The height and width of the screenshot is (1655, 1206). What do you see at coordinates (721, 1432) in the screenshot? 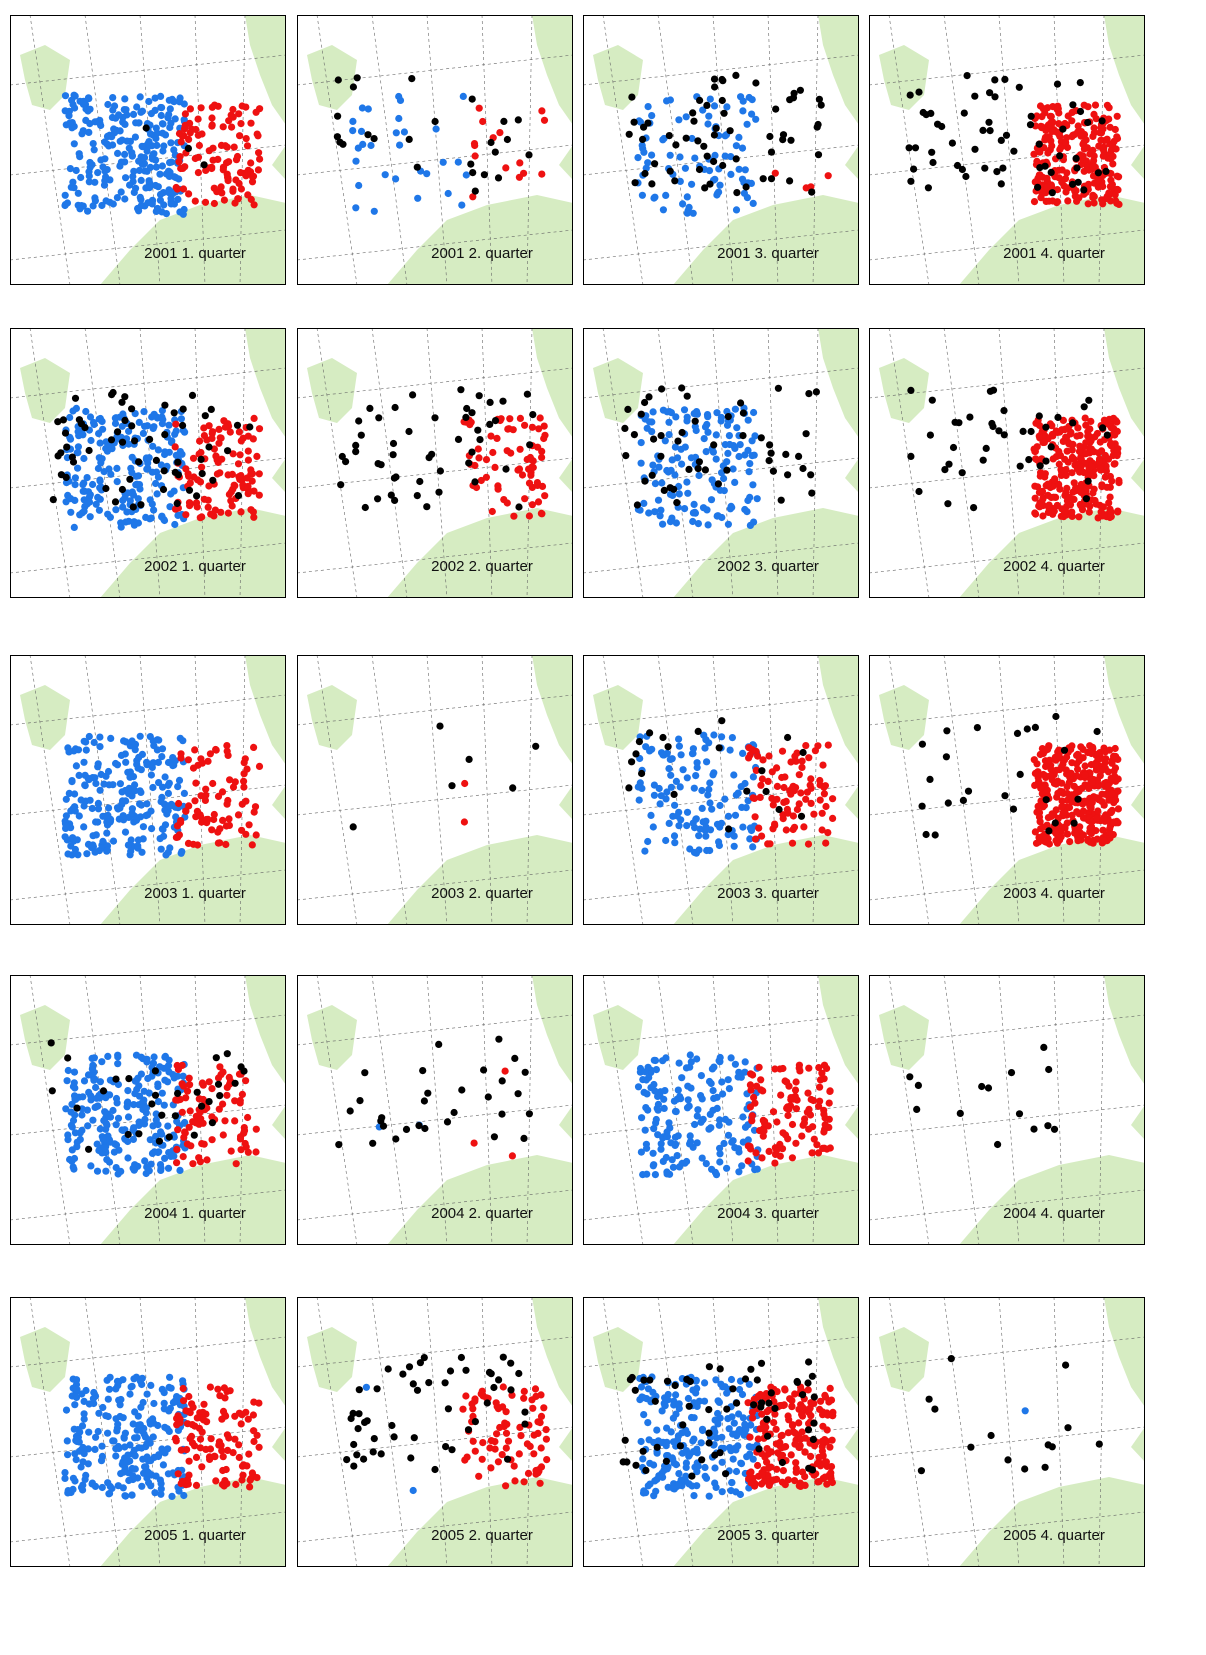
I see `map-panel: 2005 3. quarter` at bounding box center [721, 1432].